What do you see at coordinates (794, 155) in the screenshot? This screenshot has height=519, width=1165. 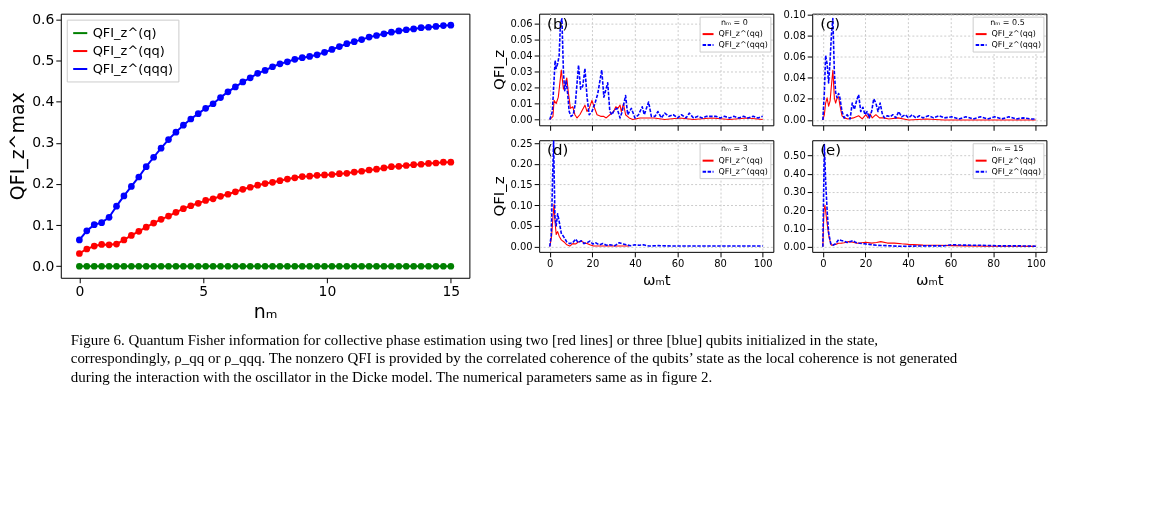 I see `y-tick-label: 0.50` at bounding box center [794, 155].